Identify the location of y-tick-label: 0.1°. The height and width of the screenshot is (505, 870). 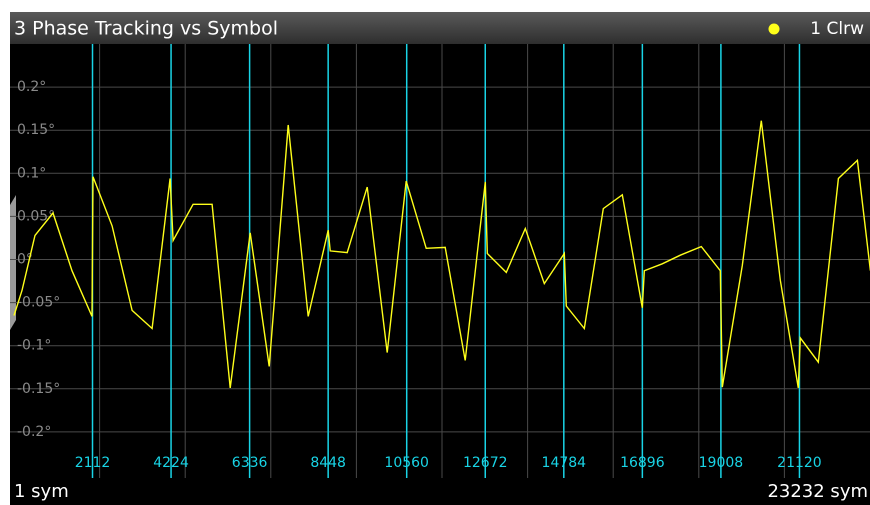
(31, 173).